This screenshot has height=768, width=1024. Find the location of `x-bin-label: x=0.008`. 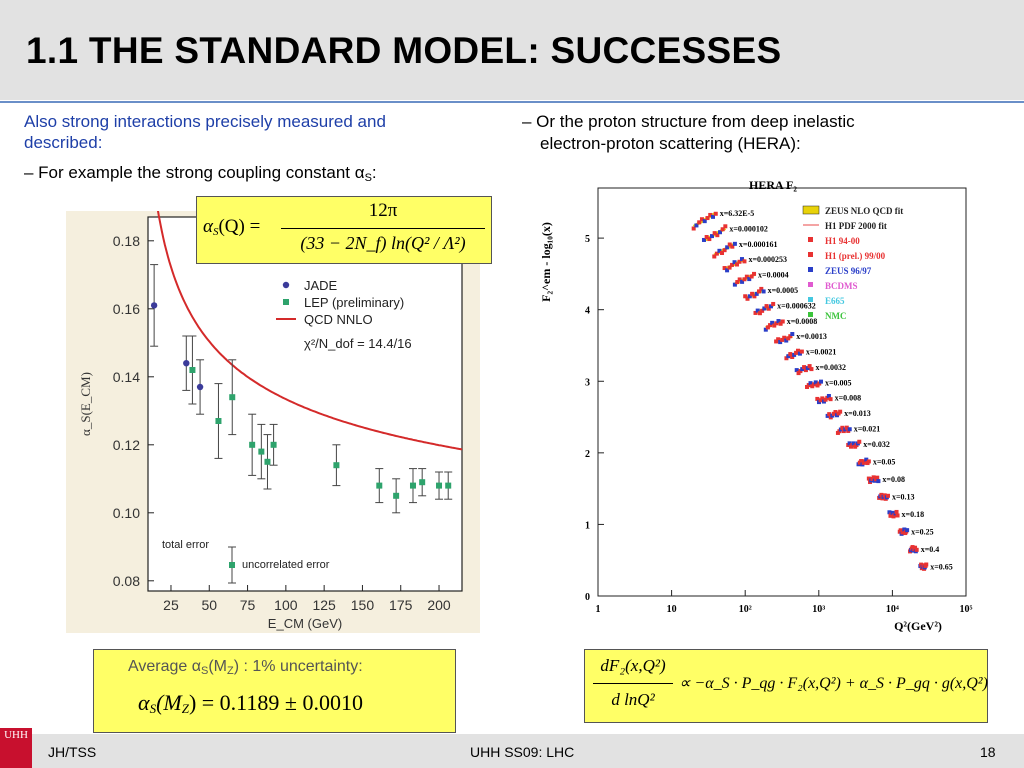

x-bin-label: x=0.008 is located at coordinates (848, 398).